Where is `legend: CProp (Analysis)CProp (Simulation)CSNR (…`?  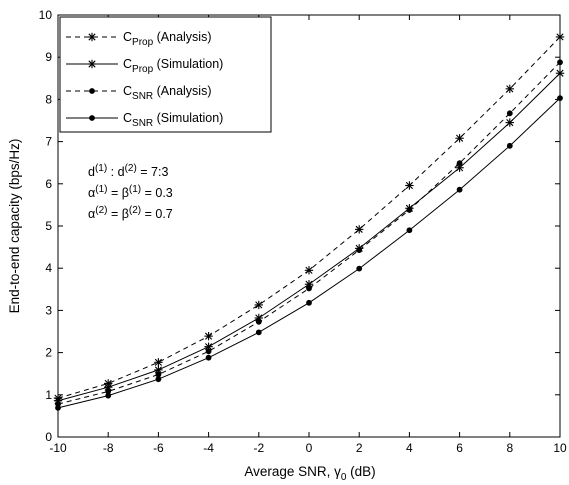
legend: CProp (Analysis)CProp (Simulation)CSNR (… is located at coordinates (165, 74).